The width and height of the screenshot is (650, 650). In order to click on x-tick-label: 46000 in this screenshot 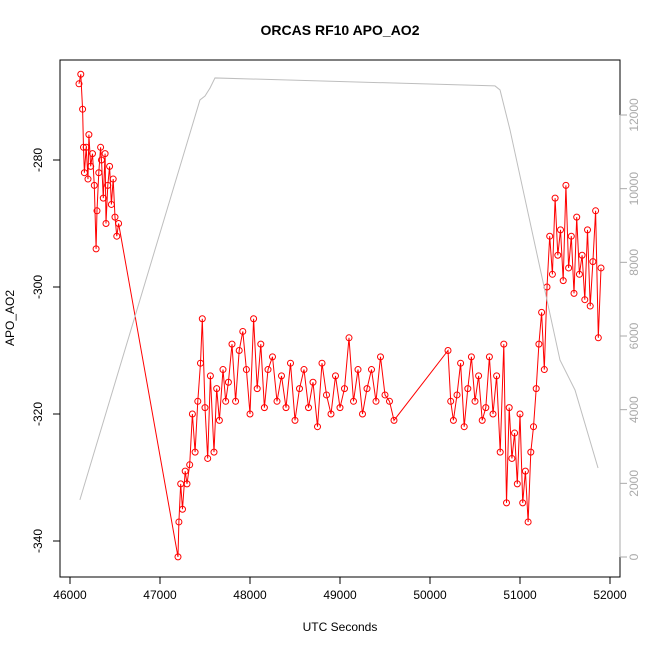, I will do `click(70, 595)`.